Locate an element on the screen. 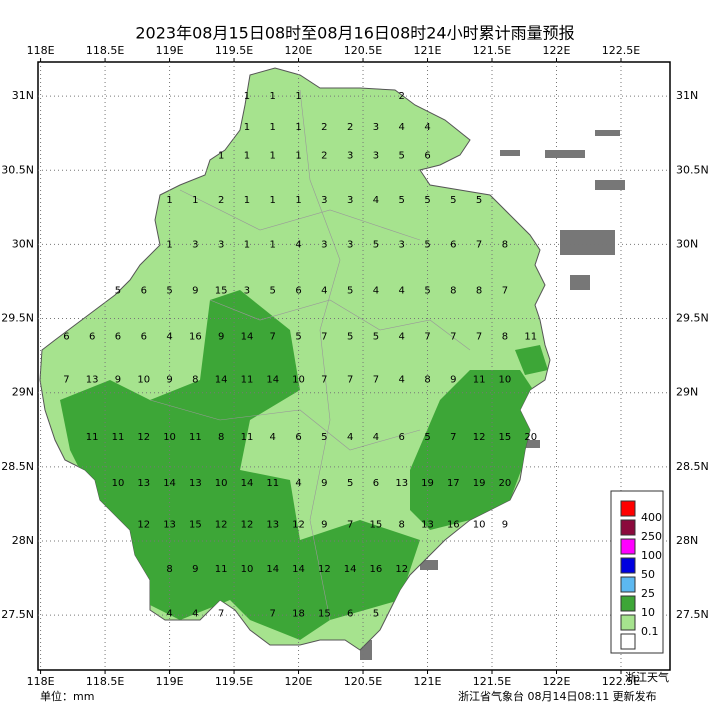 The width and height of the screenshot is (710, 710). unit: 单位：mm is located at coordinates (67, 696).